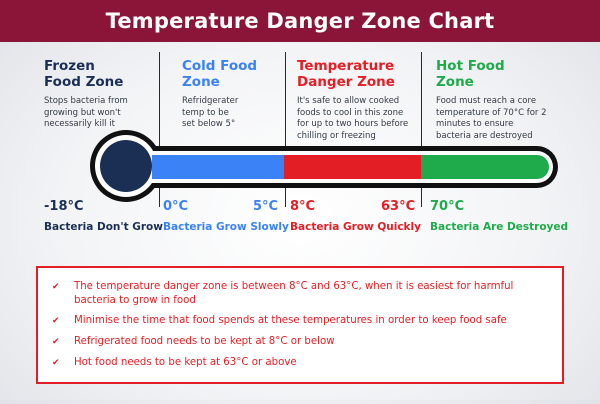  What do you see at coordinates (79, 124) in the screenshot?
I see `desc-line: necessarily kill it` at bounding box center [79, 124].